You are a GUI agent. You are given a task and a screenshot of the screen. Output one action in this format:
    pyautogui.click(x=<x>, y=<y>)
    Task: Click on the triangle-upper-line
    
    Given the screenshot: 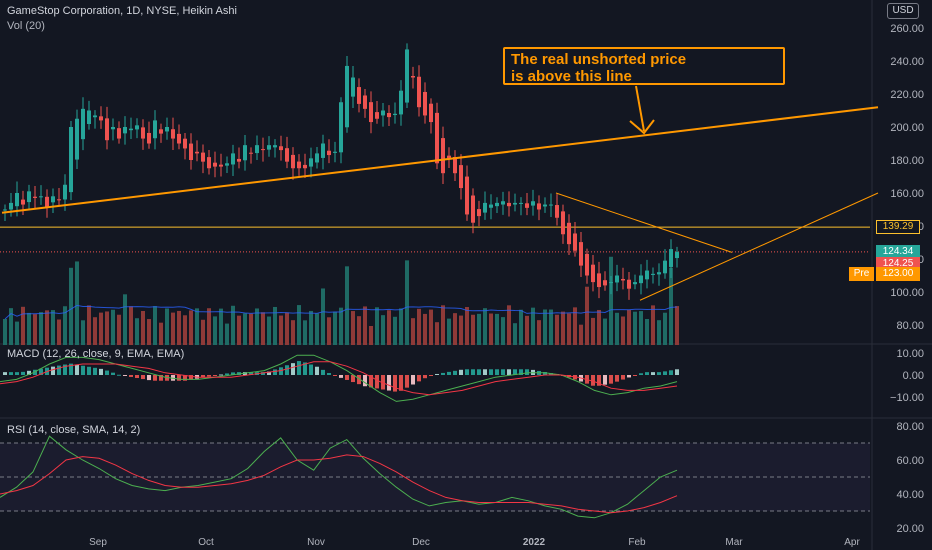 What is the action you would take?
    pyautogui.click(x=644, y=222)
    